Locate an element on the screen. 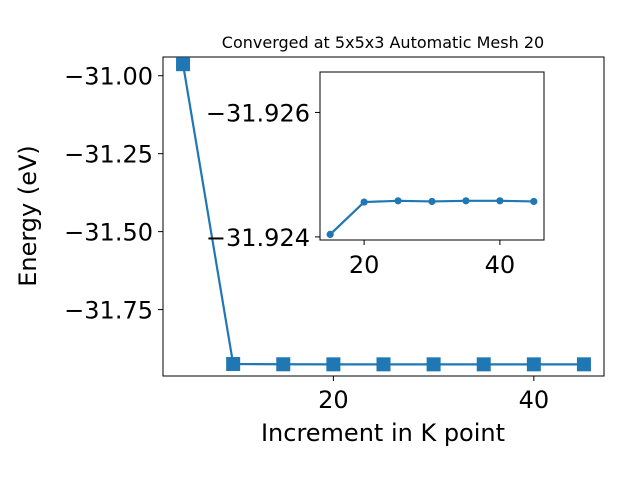  inset-x-tick-label: 20 is located at coordinates (364, 265).